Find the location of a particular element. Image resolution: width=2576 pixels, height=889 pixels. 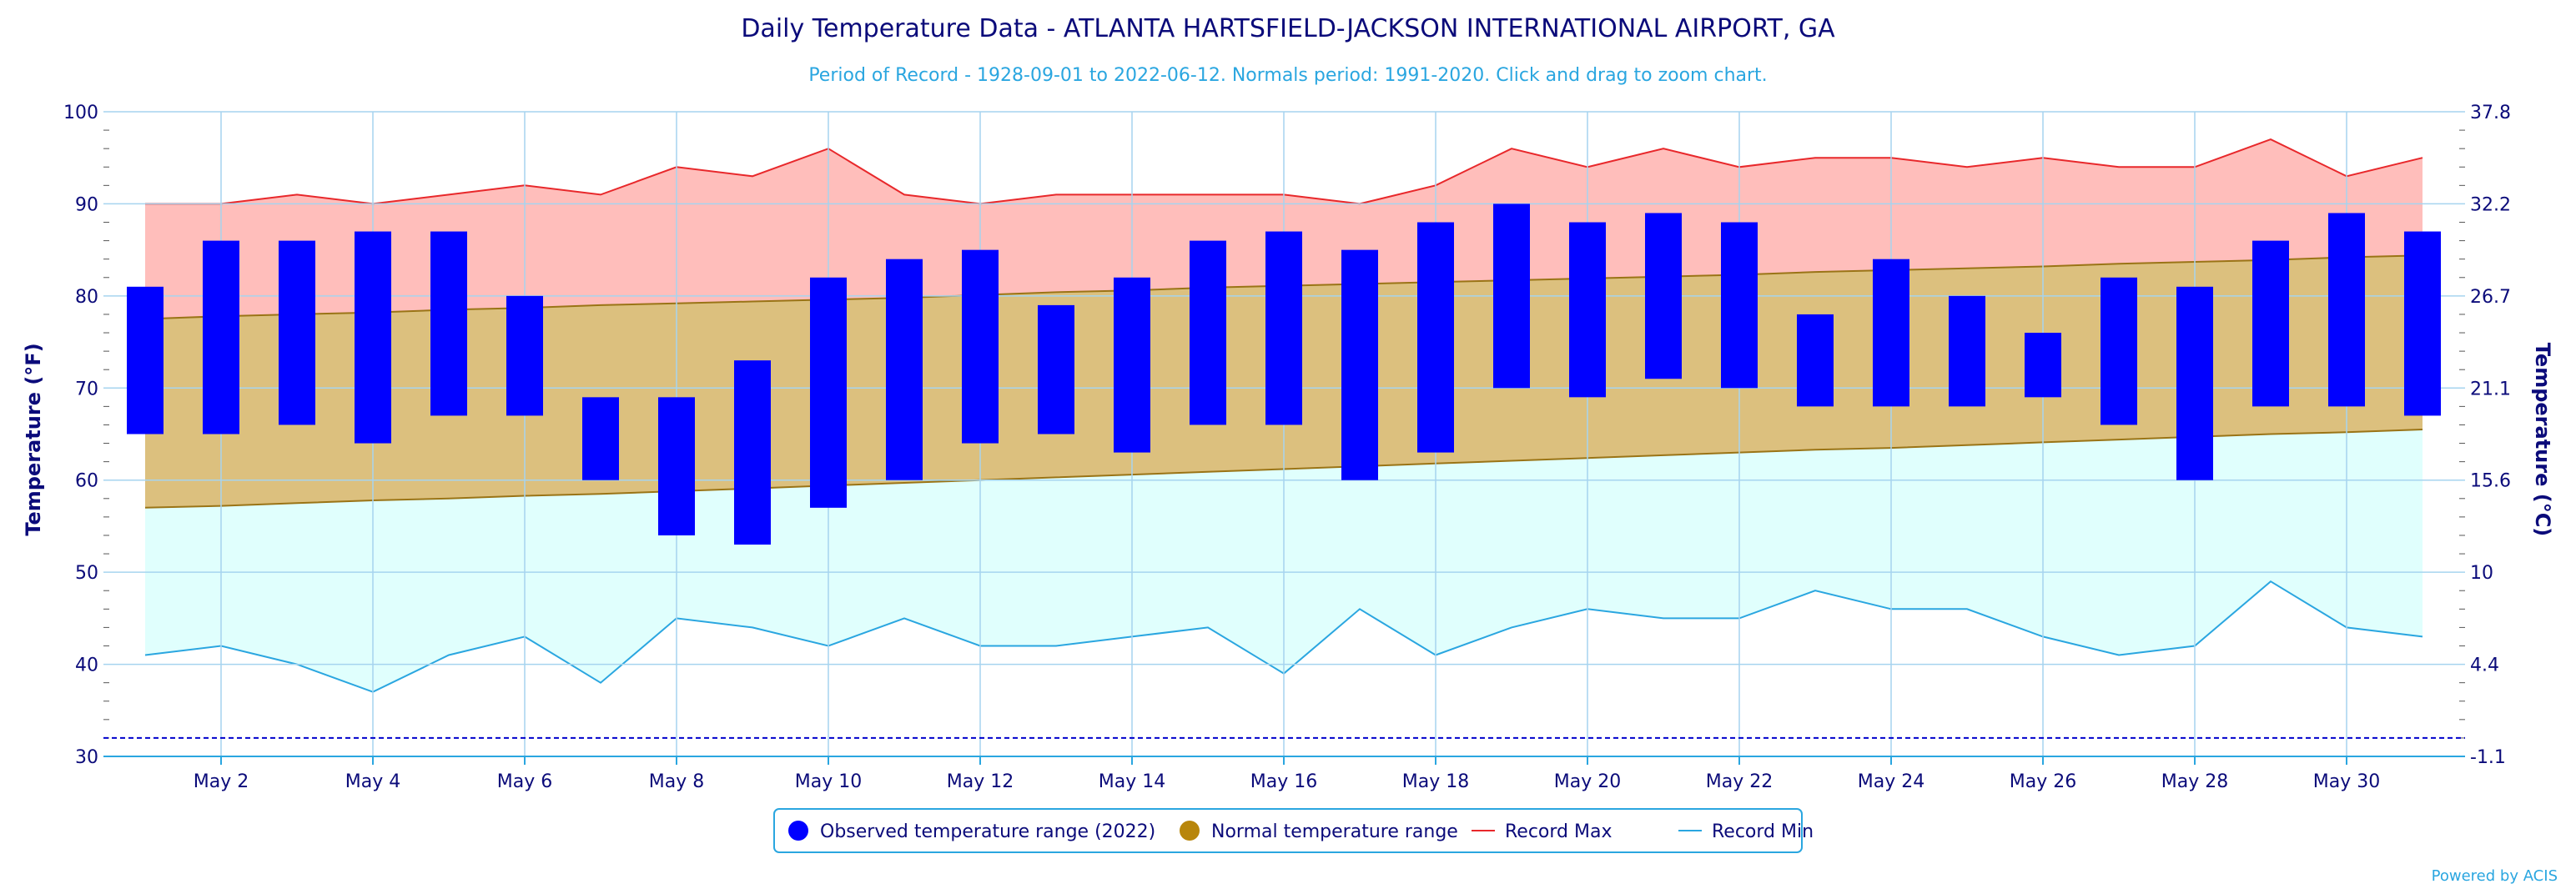

y-tick-label-left: 70 is located at coordinates (86, 389).